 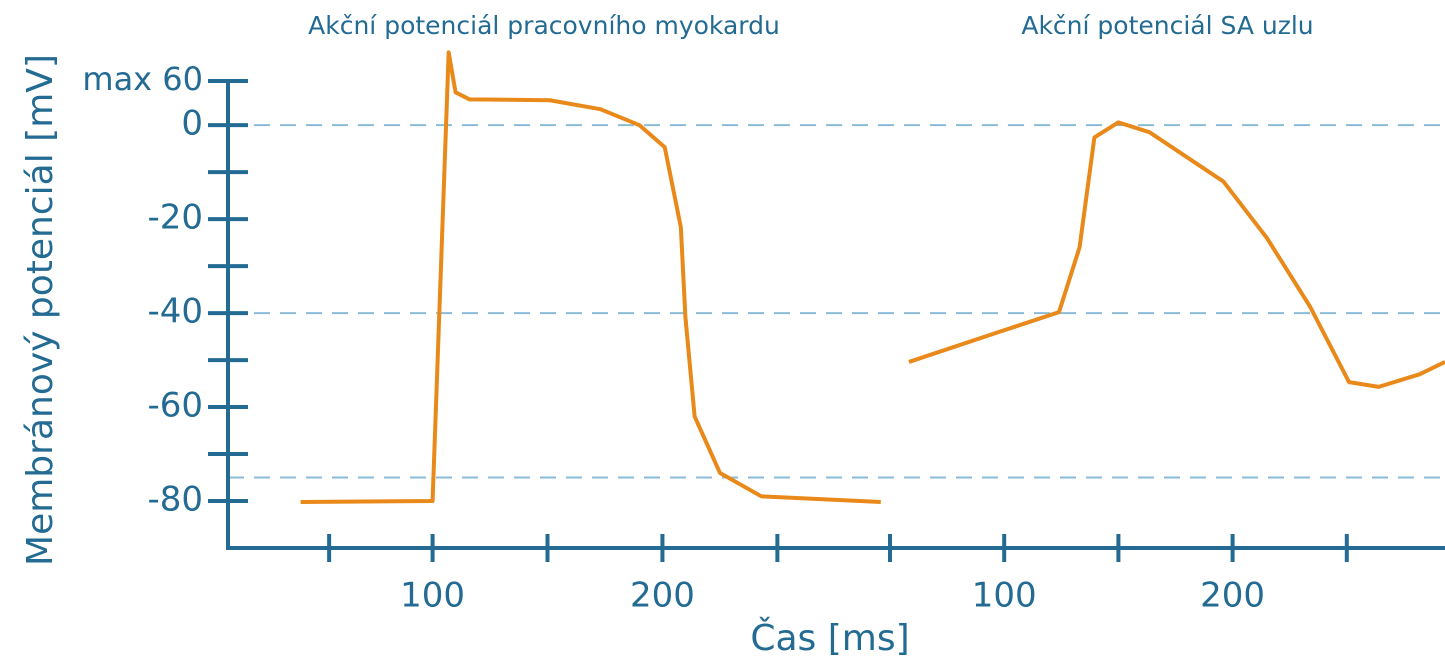 I want to click on y-tick-label: 0, so click(x=192, y=124).